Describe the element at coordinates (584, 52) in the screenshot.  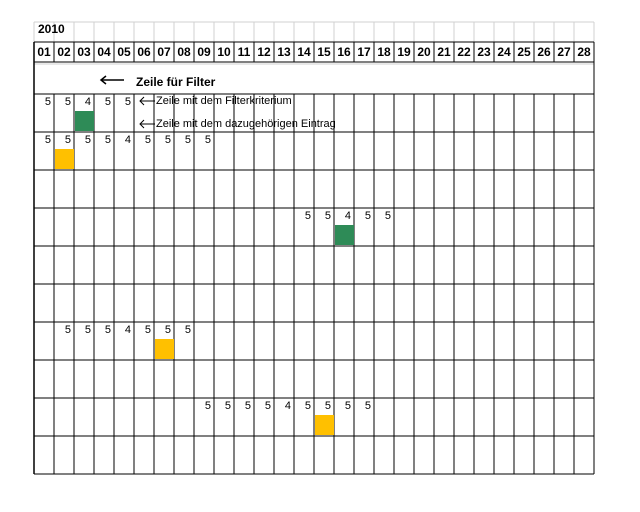
I see `day-header-28: 28` at that location.